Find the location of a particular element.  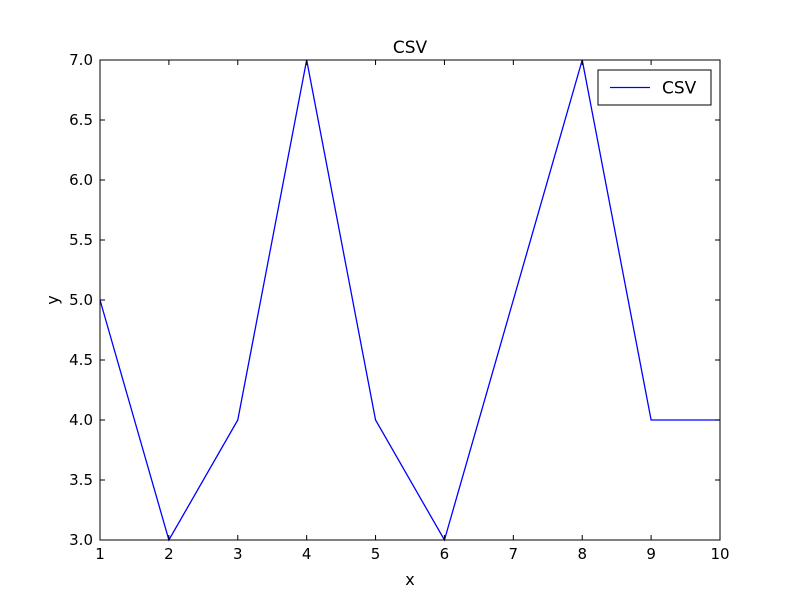

x-tick-label: 10 is located at coordinates (719, 554).